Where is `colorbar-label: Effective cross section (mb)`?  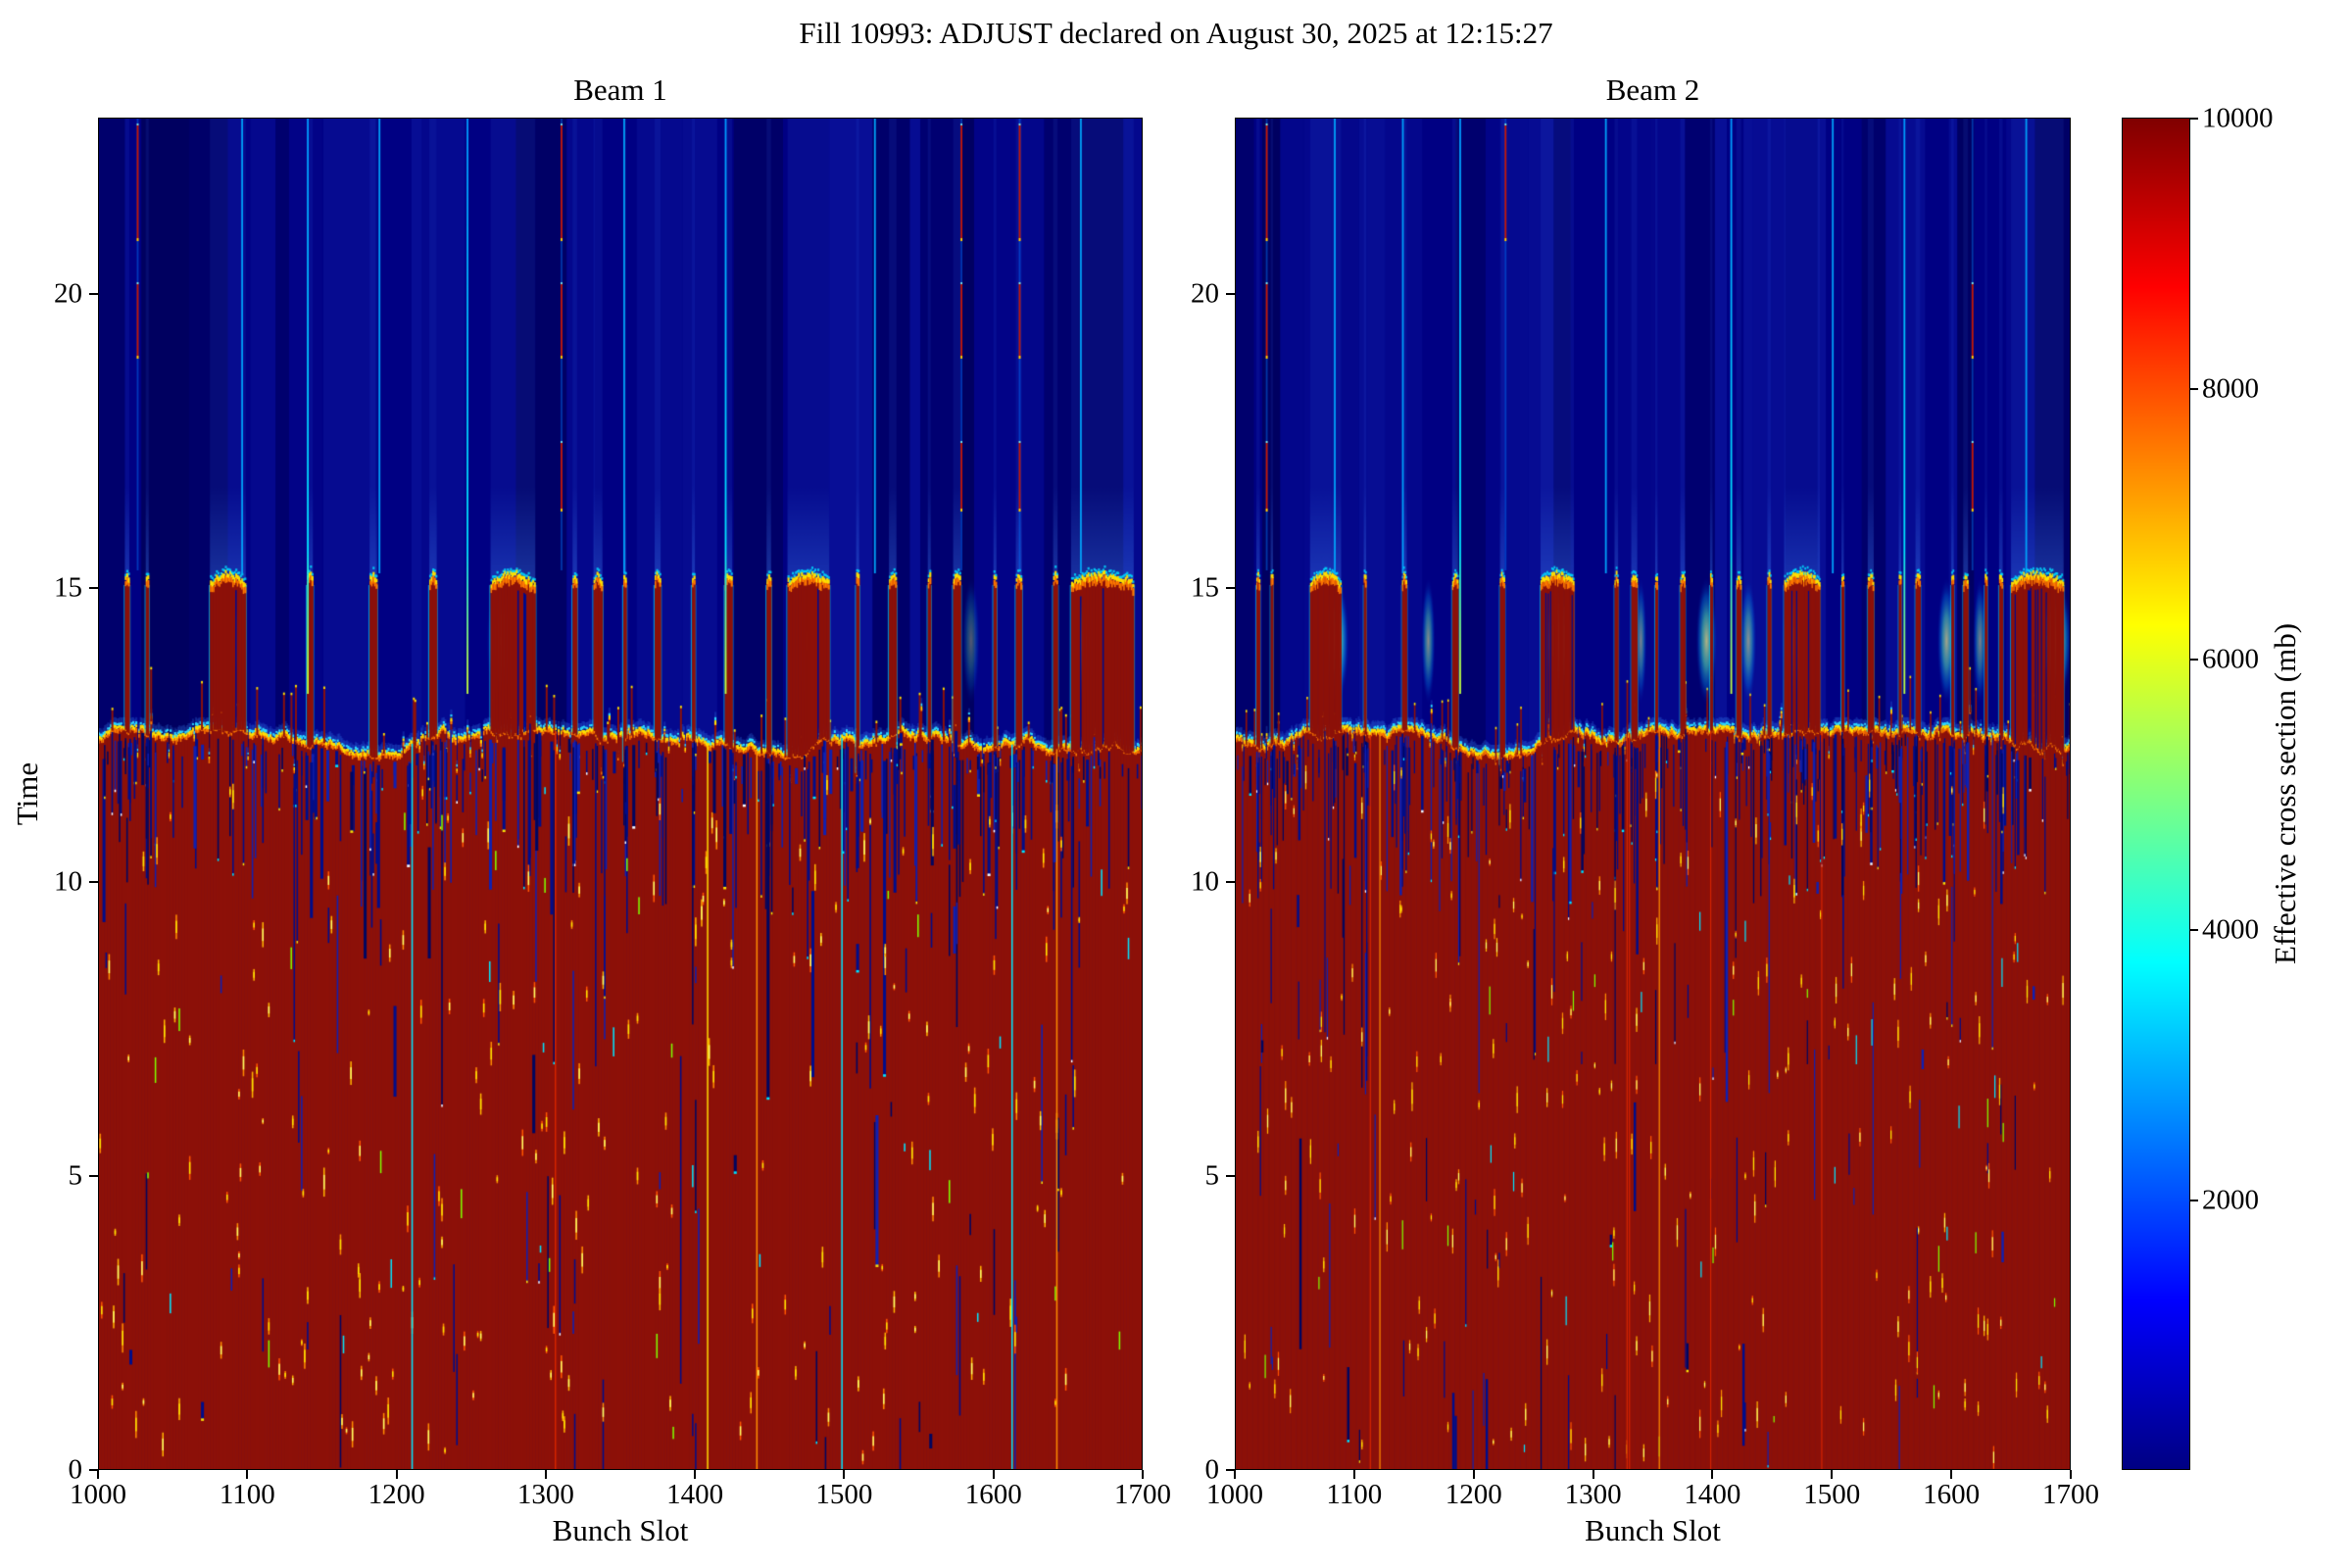 colorbar-label: Effective cross section (mb) is located at coordinates (2285, 793).